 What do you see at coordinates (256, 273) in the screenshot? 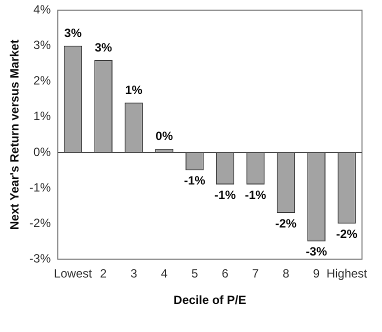
I see `x-tick-label: 7` at bounding box center [256, 273].